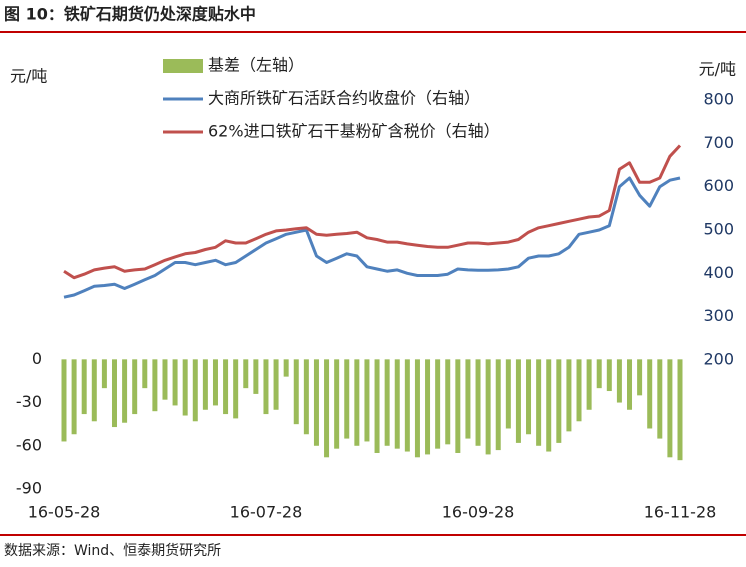  Describe the element at coordinates (718, 185) in the screenshot. I see `y2-tick-label: 600` at that location.